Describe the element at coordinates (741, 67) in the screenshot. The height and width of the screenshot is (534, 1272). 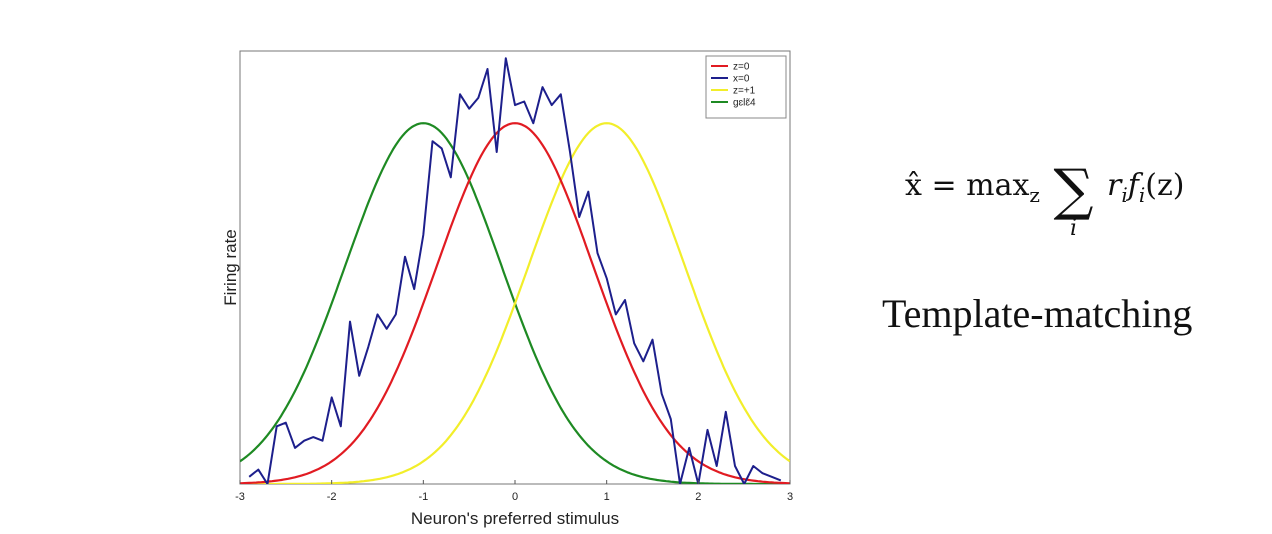
I see `legend-label-0: z=0` at that location.